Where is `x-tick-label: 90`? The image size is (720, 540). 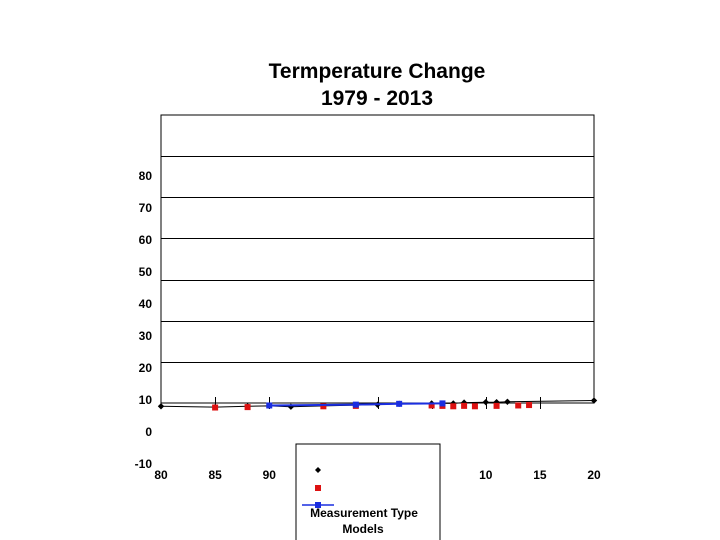 x-tick-label: 90 is located at coordinates (270, 475).